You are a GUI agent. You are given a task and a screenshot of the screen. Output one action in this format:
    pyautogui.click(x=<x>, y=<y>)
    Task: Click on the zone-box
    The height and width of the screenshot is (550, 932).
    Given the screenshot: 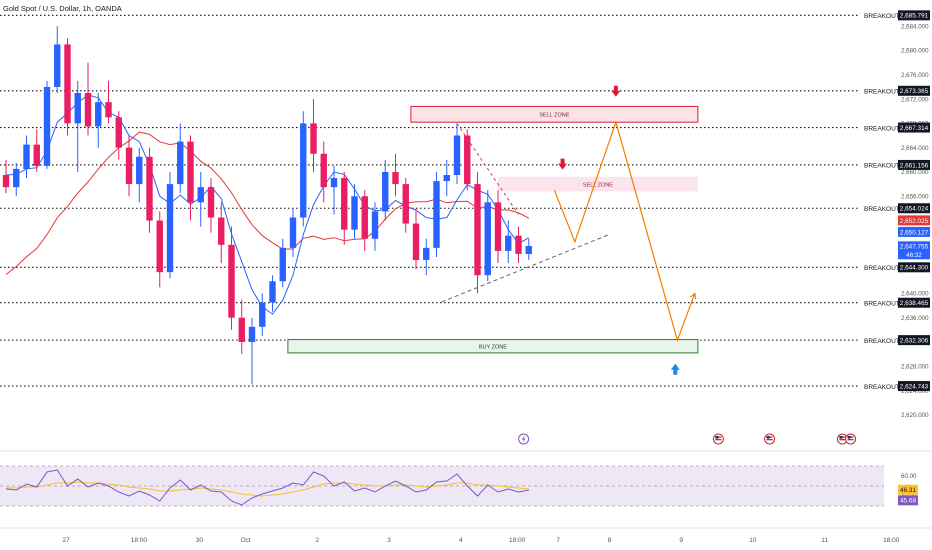 What is the action you would take?
    pyautogui.click(x=554, y=114)
    